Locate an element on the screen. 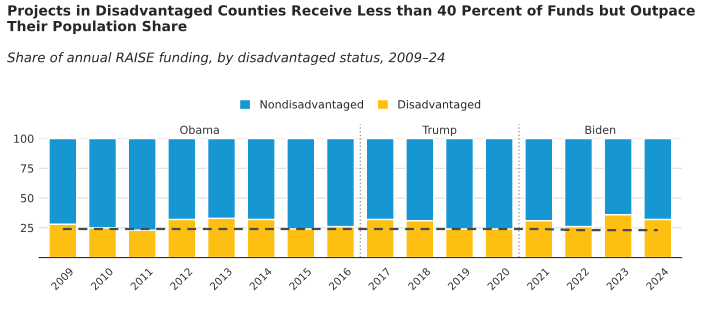 The width and height of the screenshot is (710, 326). legend-label: Nondisadvantaged is located at coordinates (311, 105).